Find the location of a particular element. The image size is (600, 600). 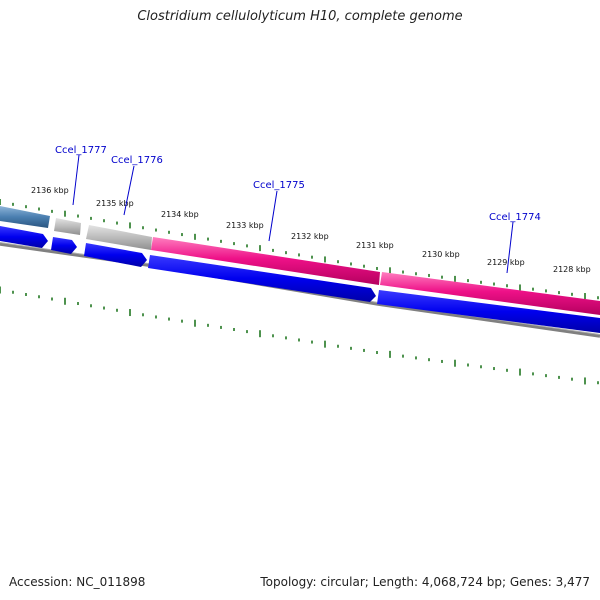

tick-label-2135: 2135 kbp is located at coordinates (115, 203).